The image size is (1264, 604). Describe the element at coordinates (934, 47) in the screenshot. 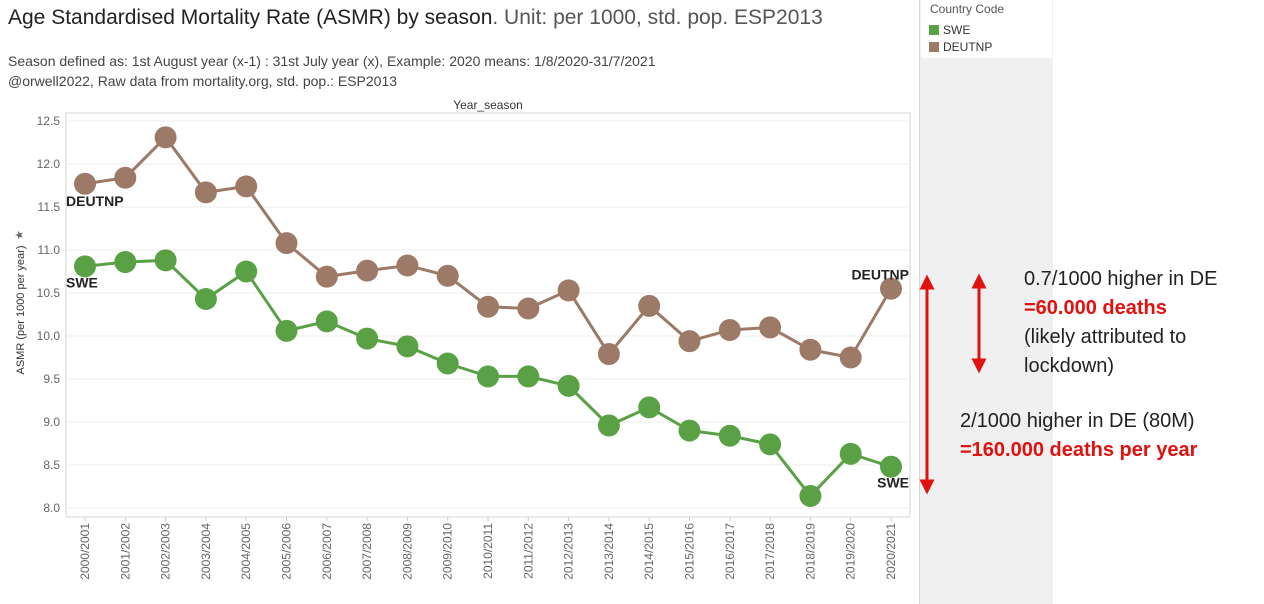

I see `legend-swatch-deutnp` at that location.